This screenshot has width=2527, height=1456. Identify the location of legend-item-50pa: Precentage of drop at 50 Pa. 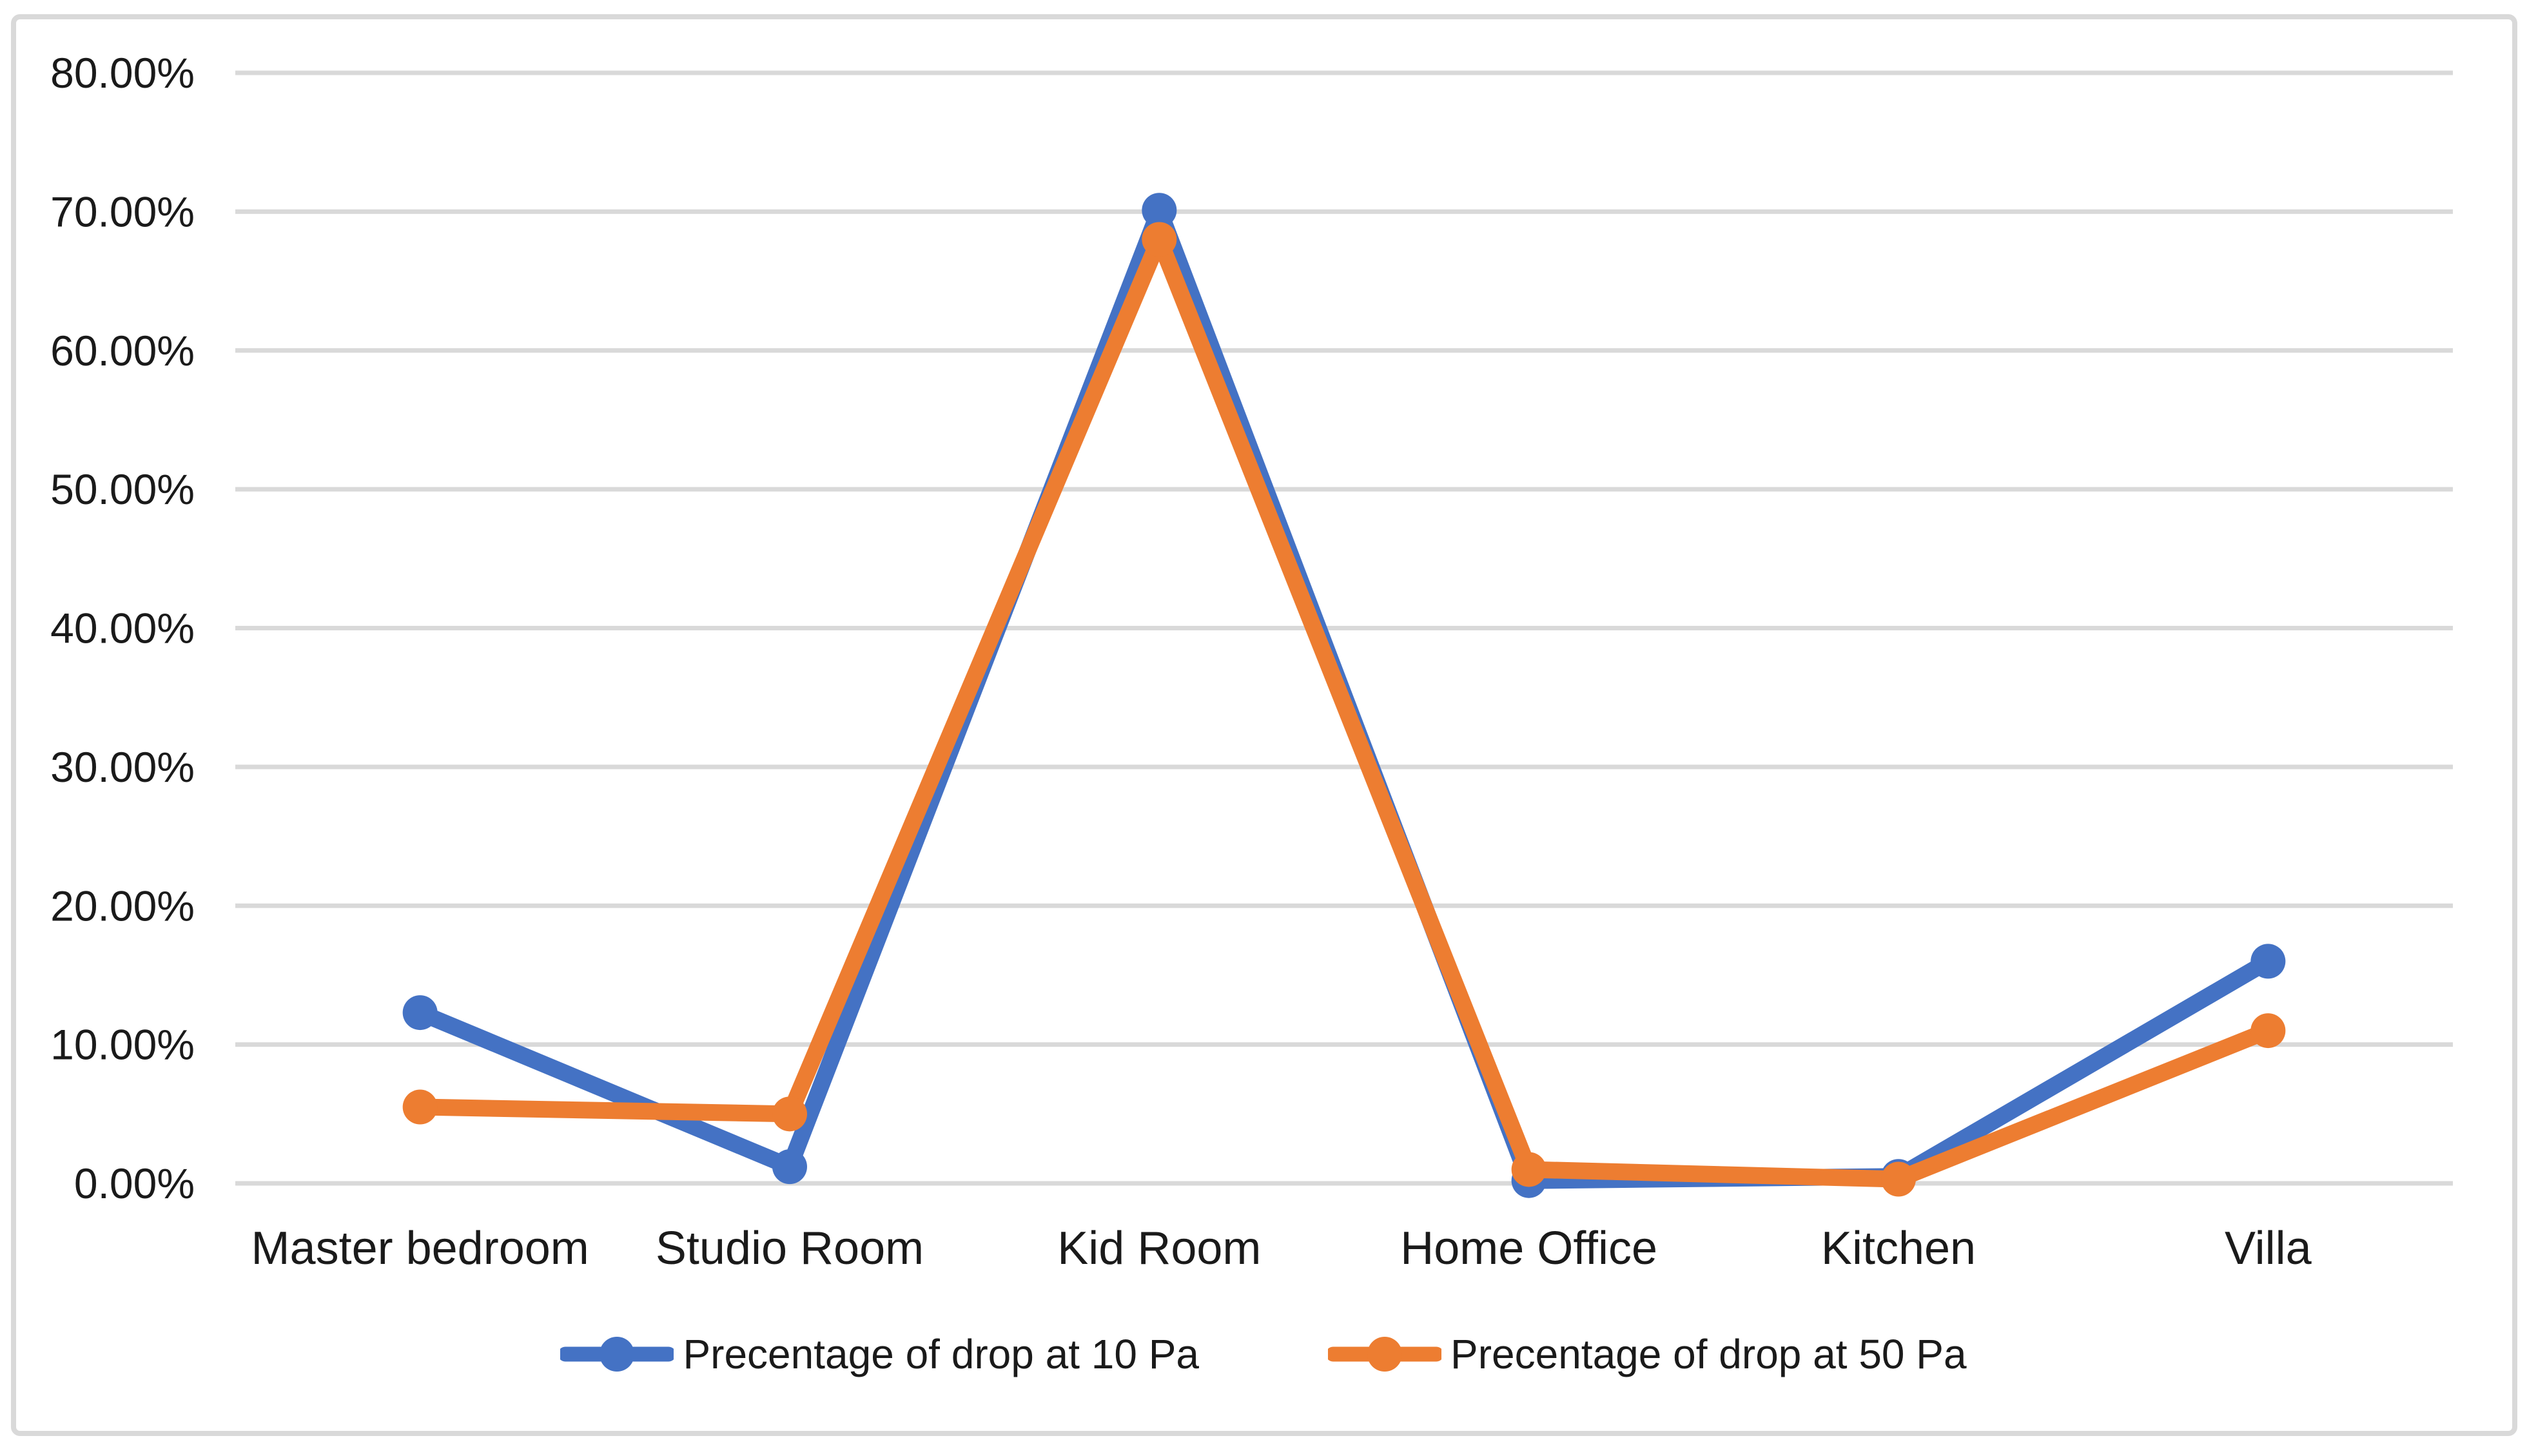
(1648, 1354).